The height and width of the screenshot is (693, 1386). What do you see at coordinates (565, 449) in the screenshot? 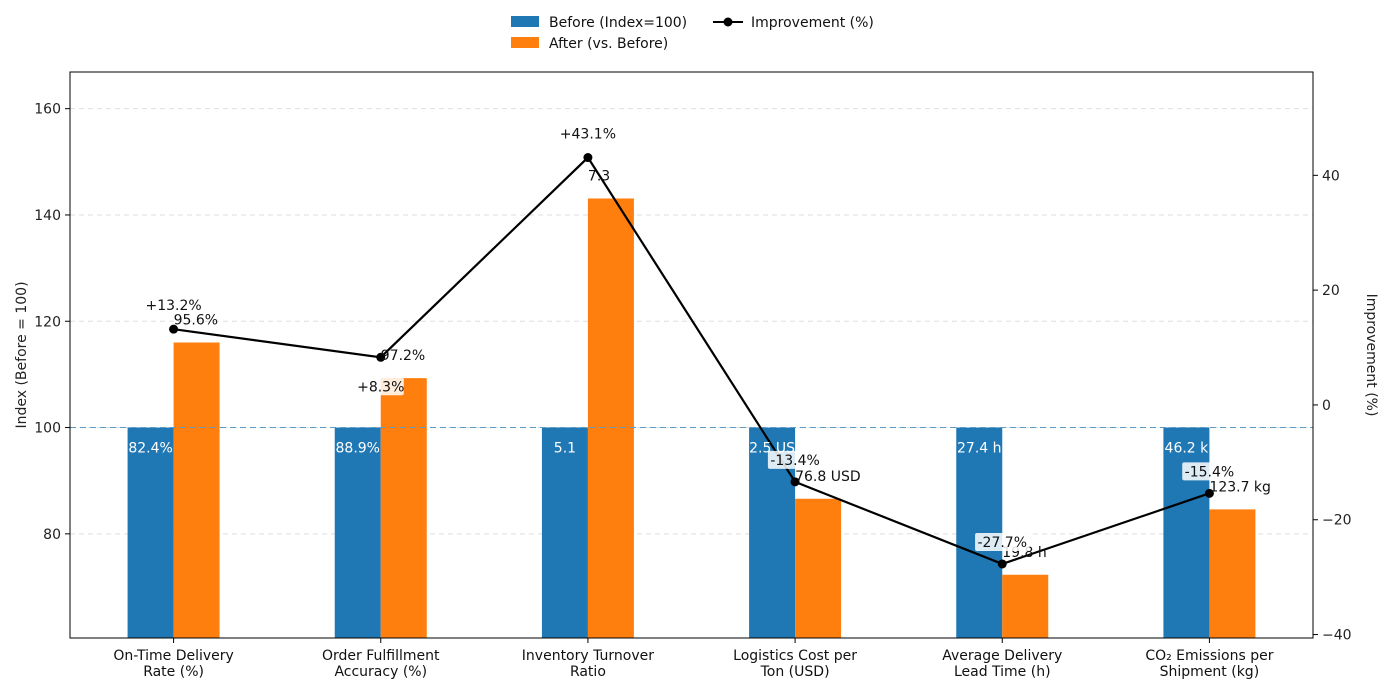
I see `before-value-label: 5.1` at bounding box center [565, 449].